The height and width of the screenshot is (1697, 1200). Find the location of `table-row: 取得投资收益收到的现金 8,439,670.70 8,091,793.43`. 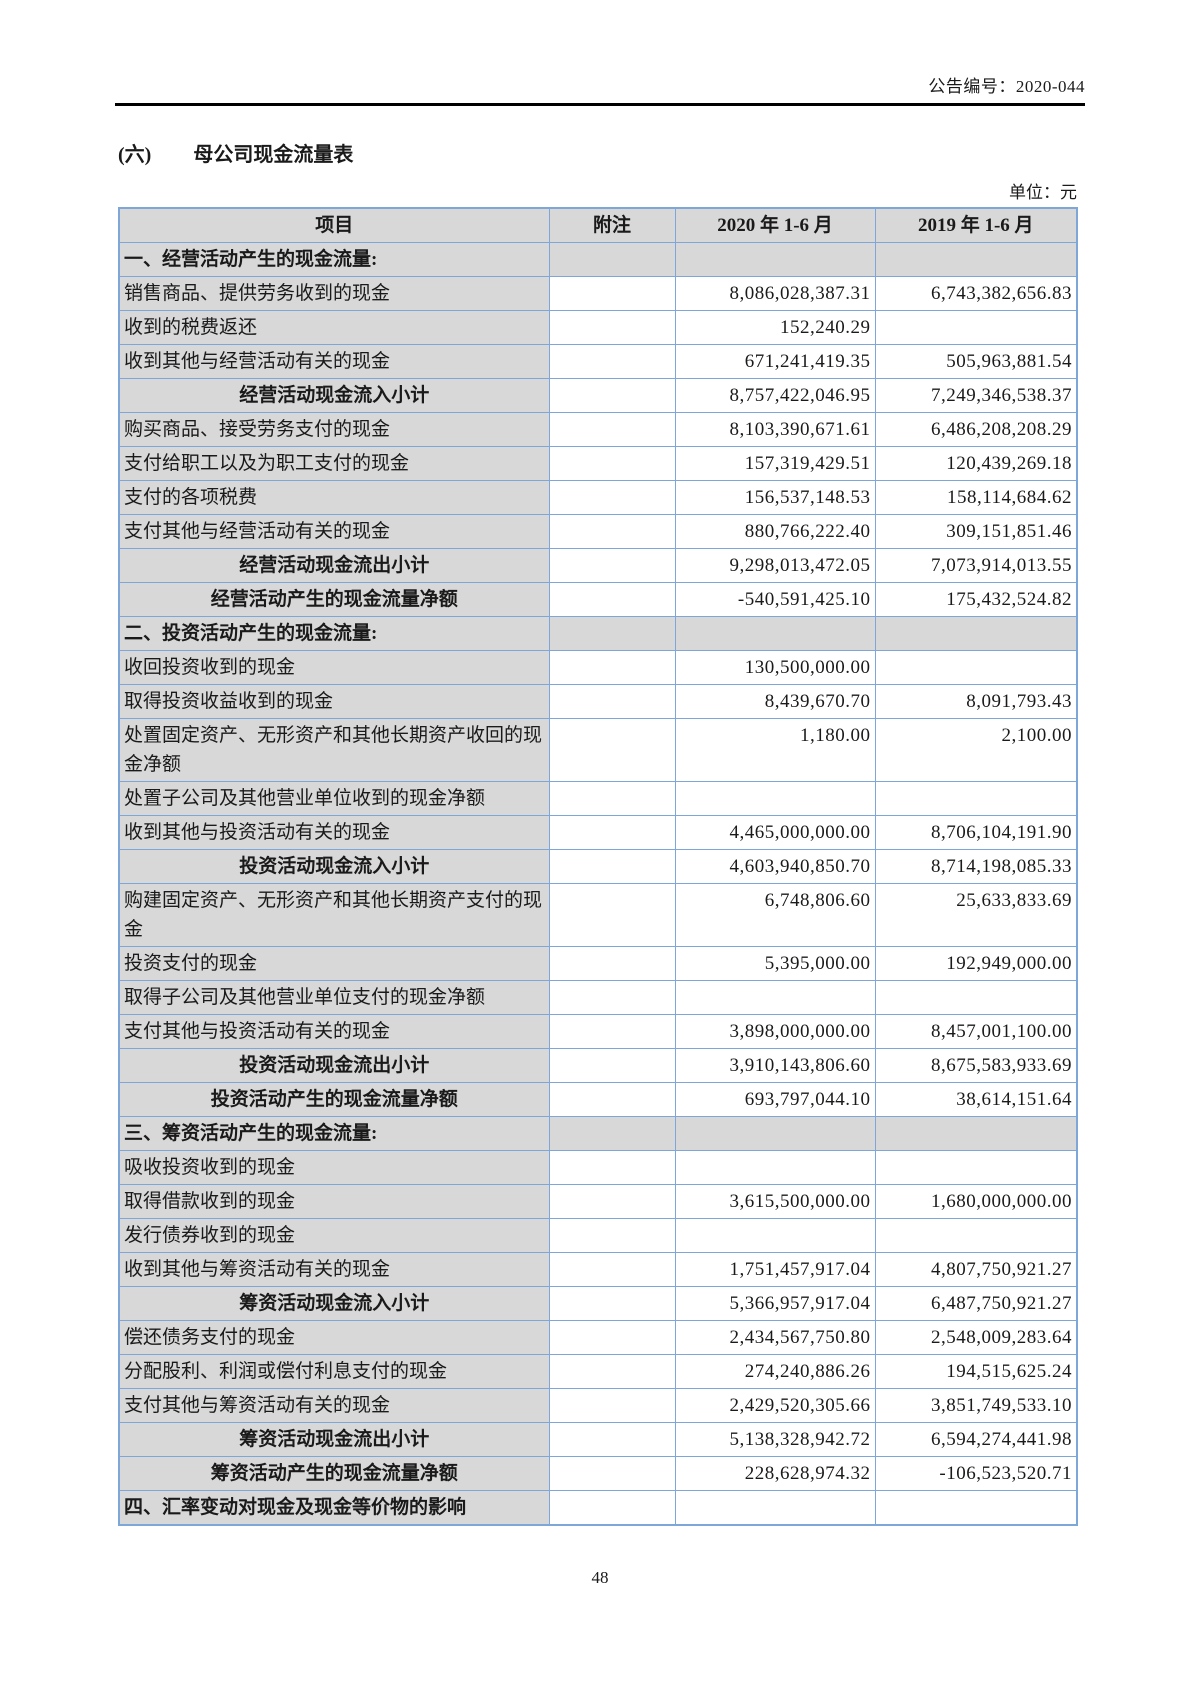

table-row: 取得投资收益收到的现金 8,439,670.70 8,091,793.43 is located at coordinates (598, 701).